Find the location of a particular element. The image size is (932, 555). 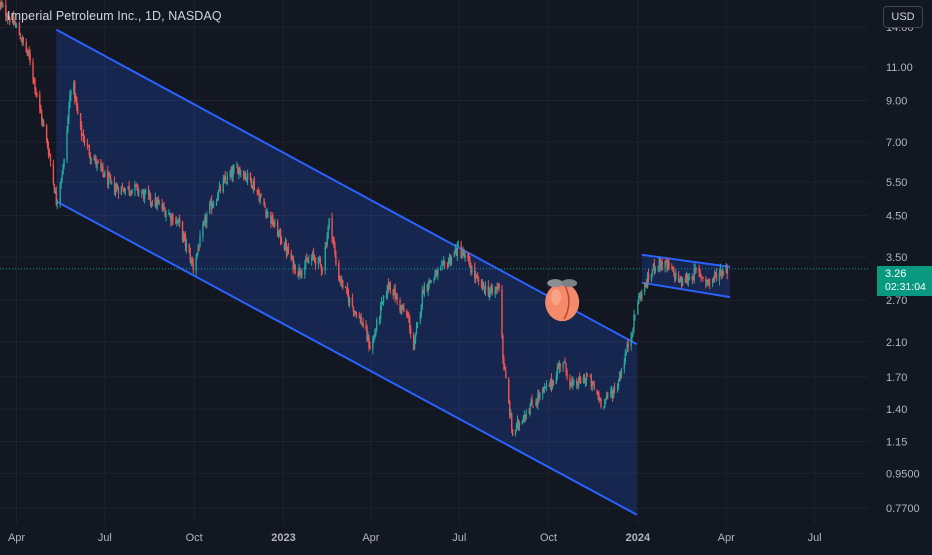

time-axis: Apr Jul Oct 2023 Apr Jul Oct 2024 Apr Jul is located at coordinates (415, 538).